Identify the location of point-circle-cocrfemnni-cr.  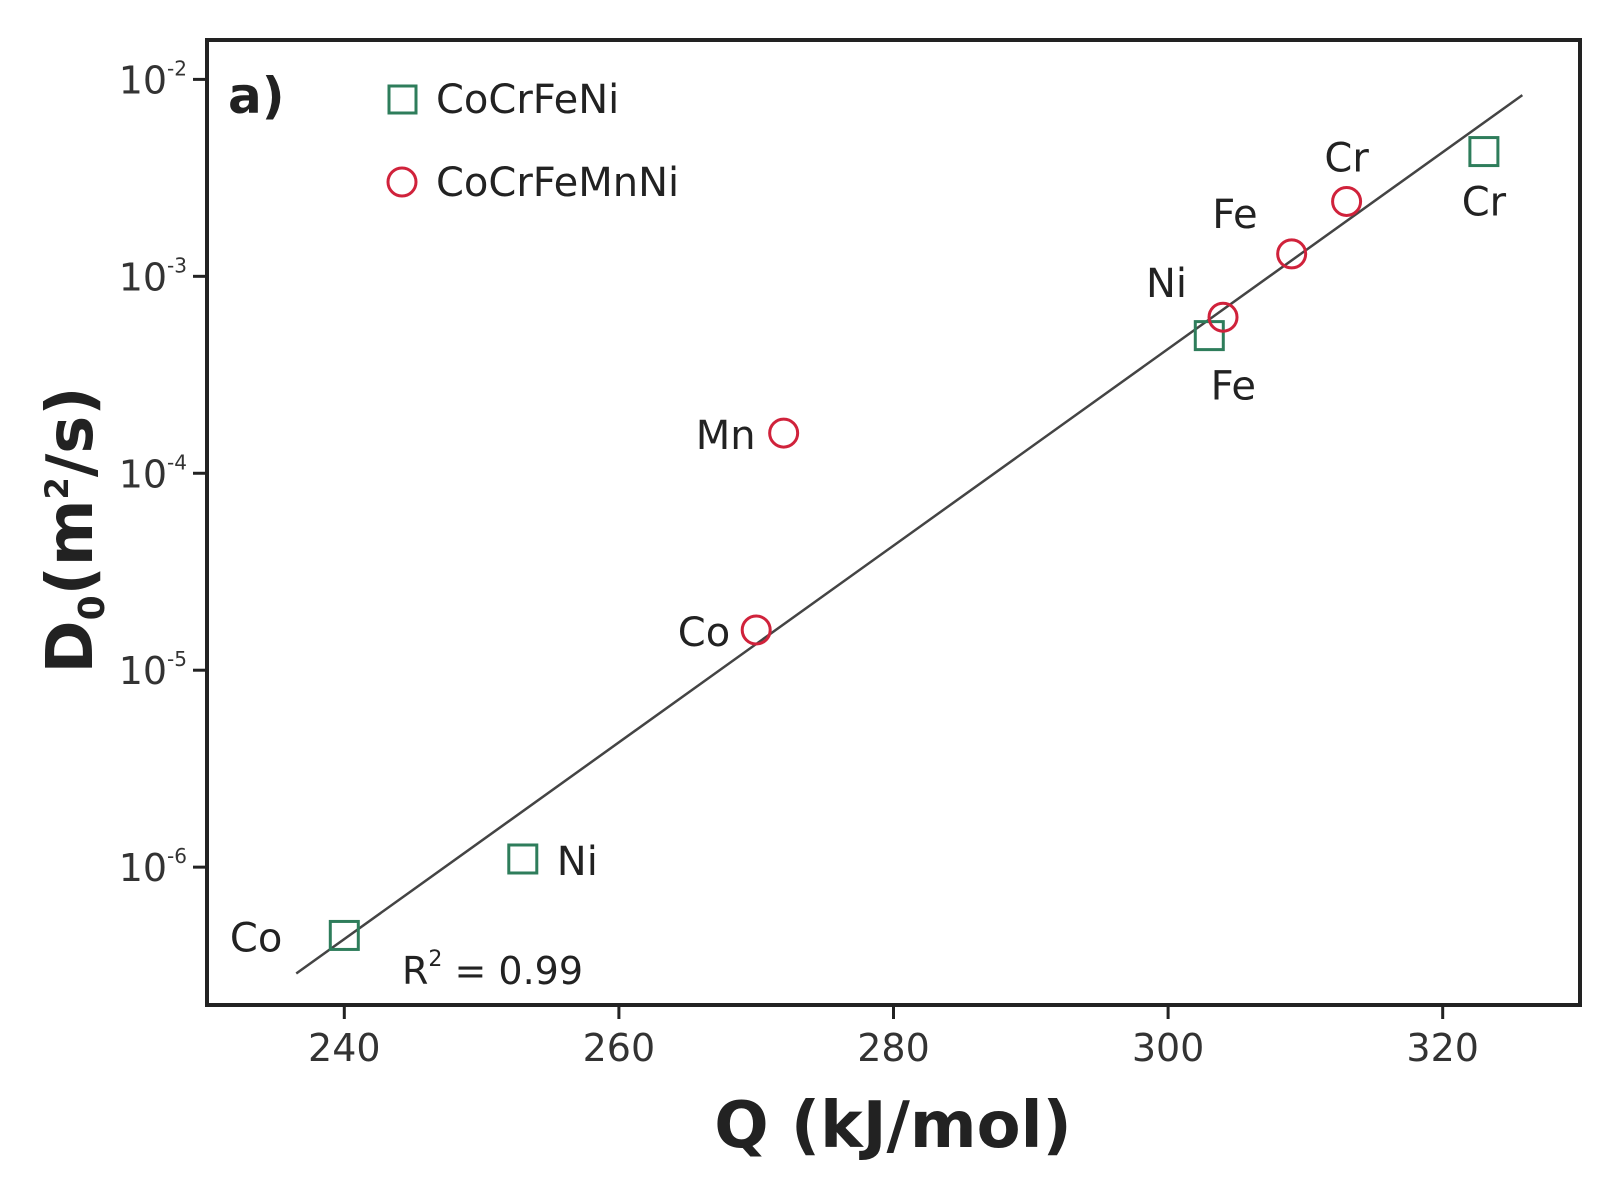
(1347, 201).